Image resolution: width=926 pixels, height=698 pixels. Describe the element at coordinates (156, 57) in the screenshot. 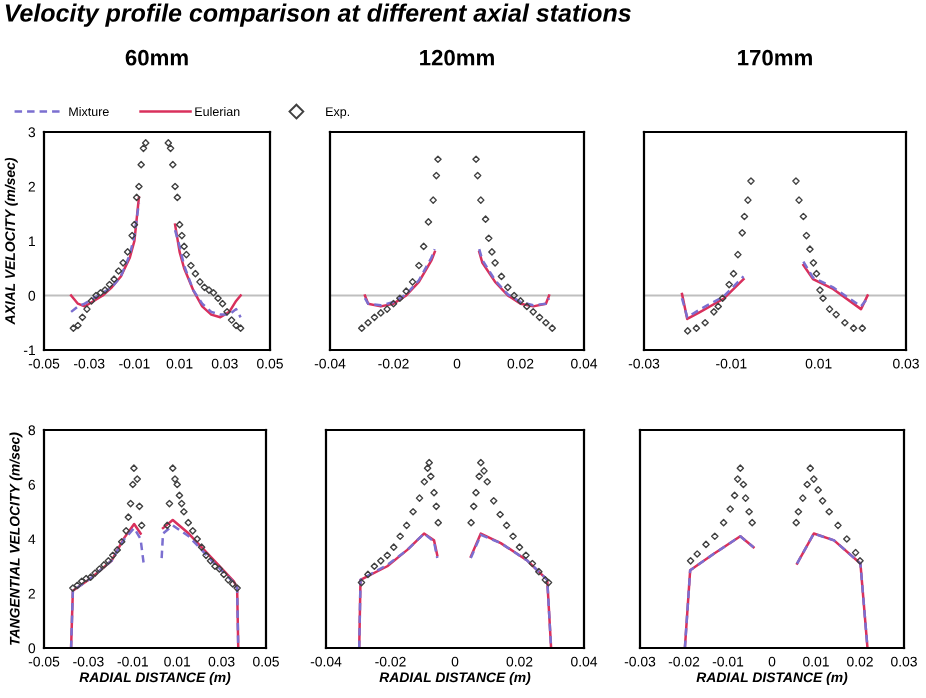

I see `chart-title: 60mm` at that location.